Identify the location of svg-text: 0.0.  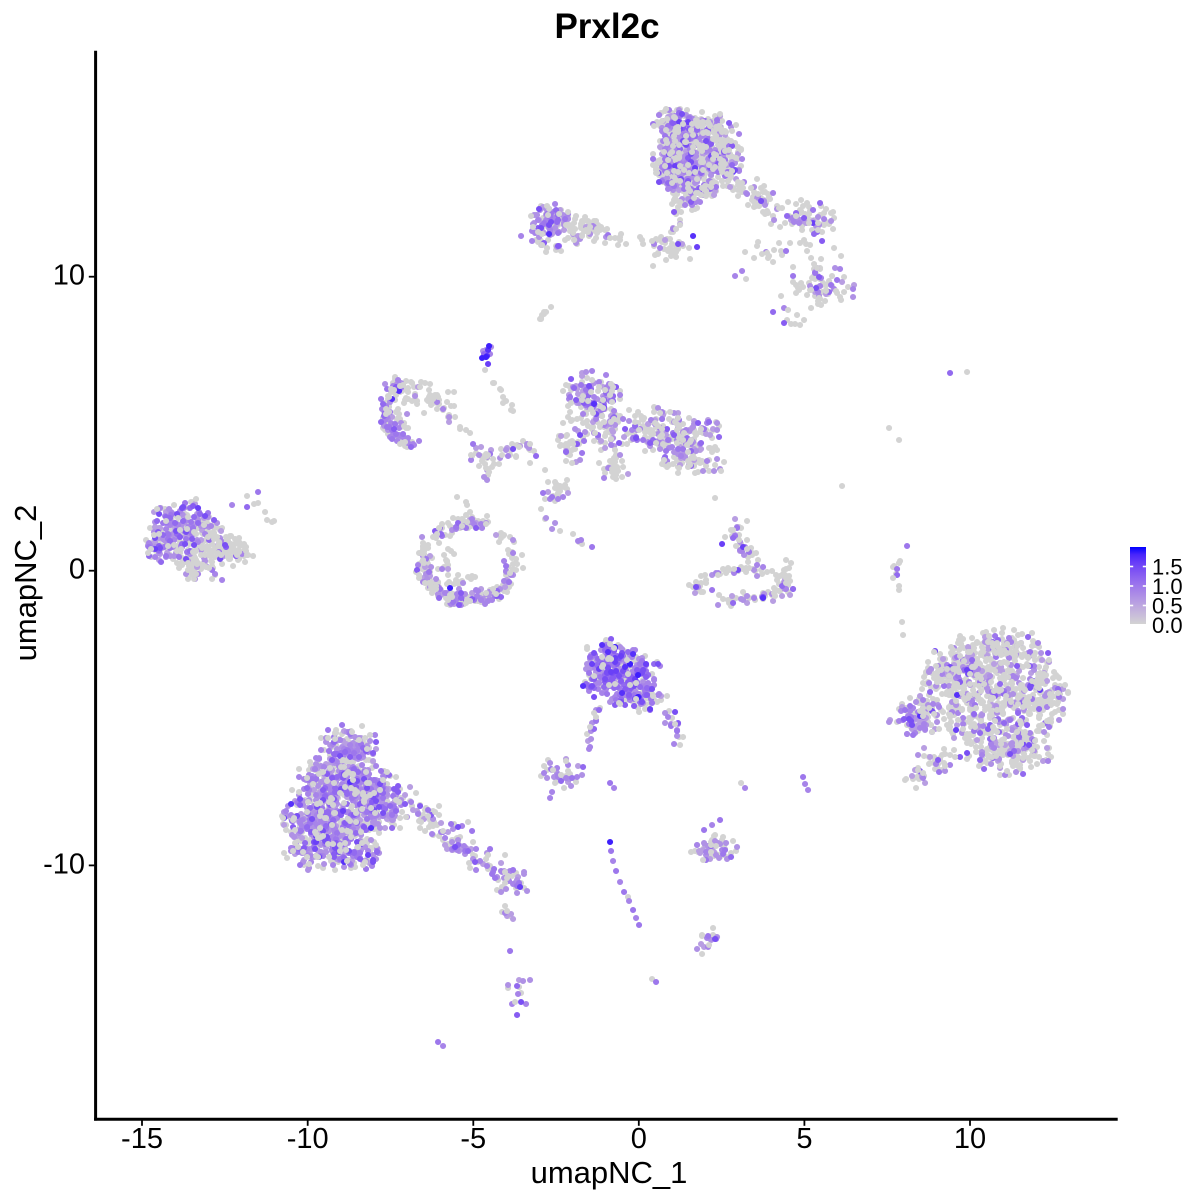
(1167, 625).